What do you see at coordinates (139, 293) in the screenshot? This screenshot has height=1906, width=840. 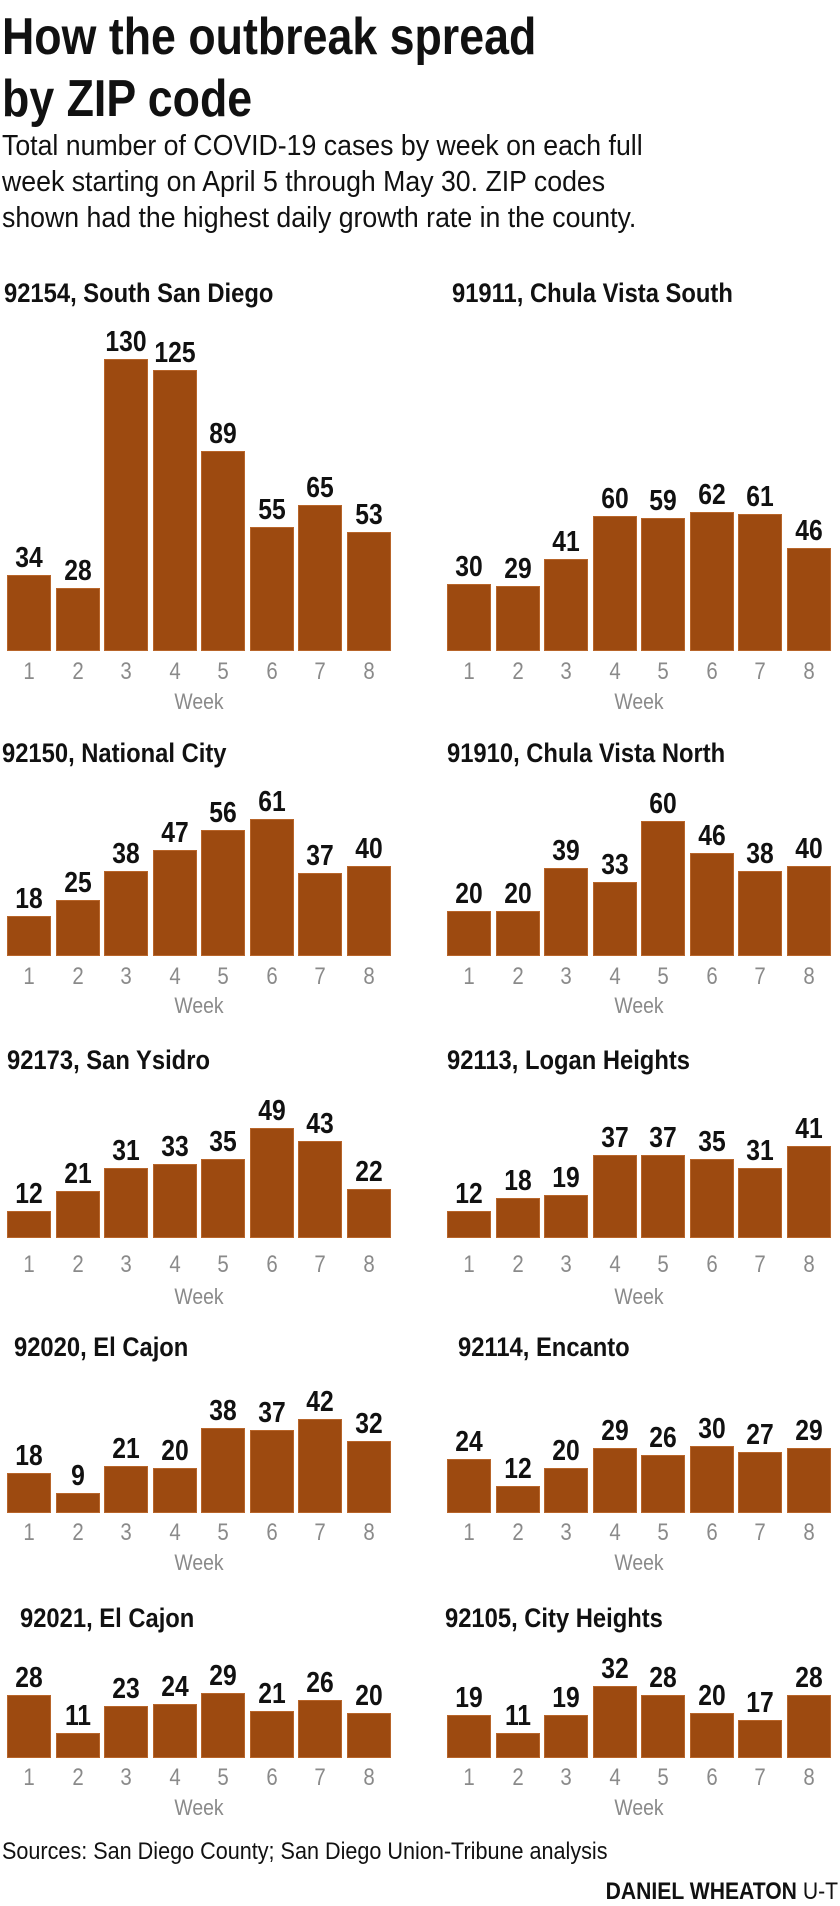 I see `chart-title: 92154, South San Diego` at bounding box center [139, 293].